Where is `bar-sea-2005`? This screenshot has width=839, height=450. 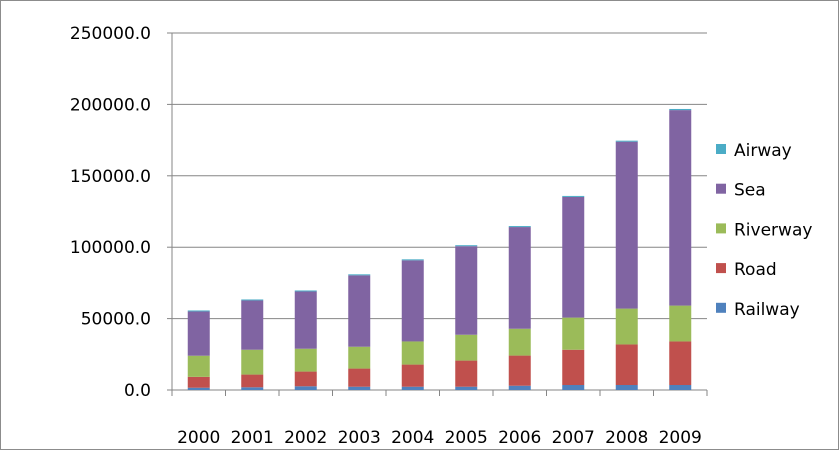
bar-sea-2005 is located at coordinates (466, 290).